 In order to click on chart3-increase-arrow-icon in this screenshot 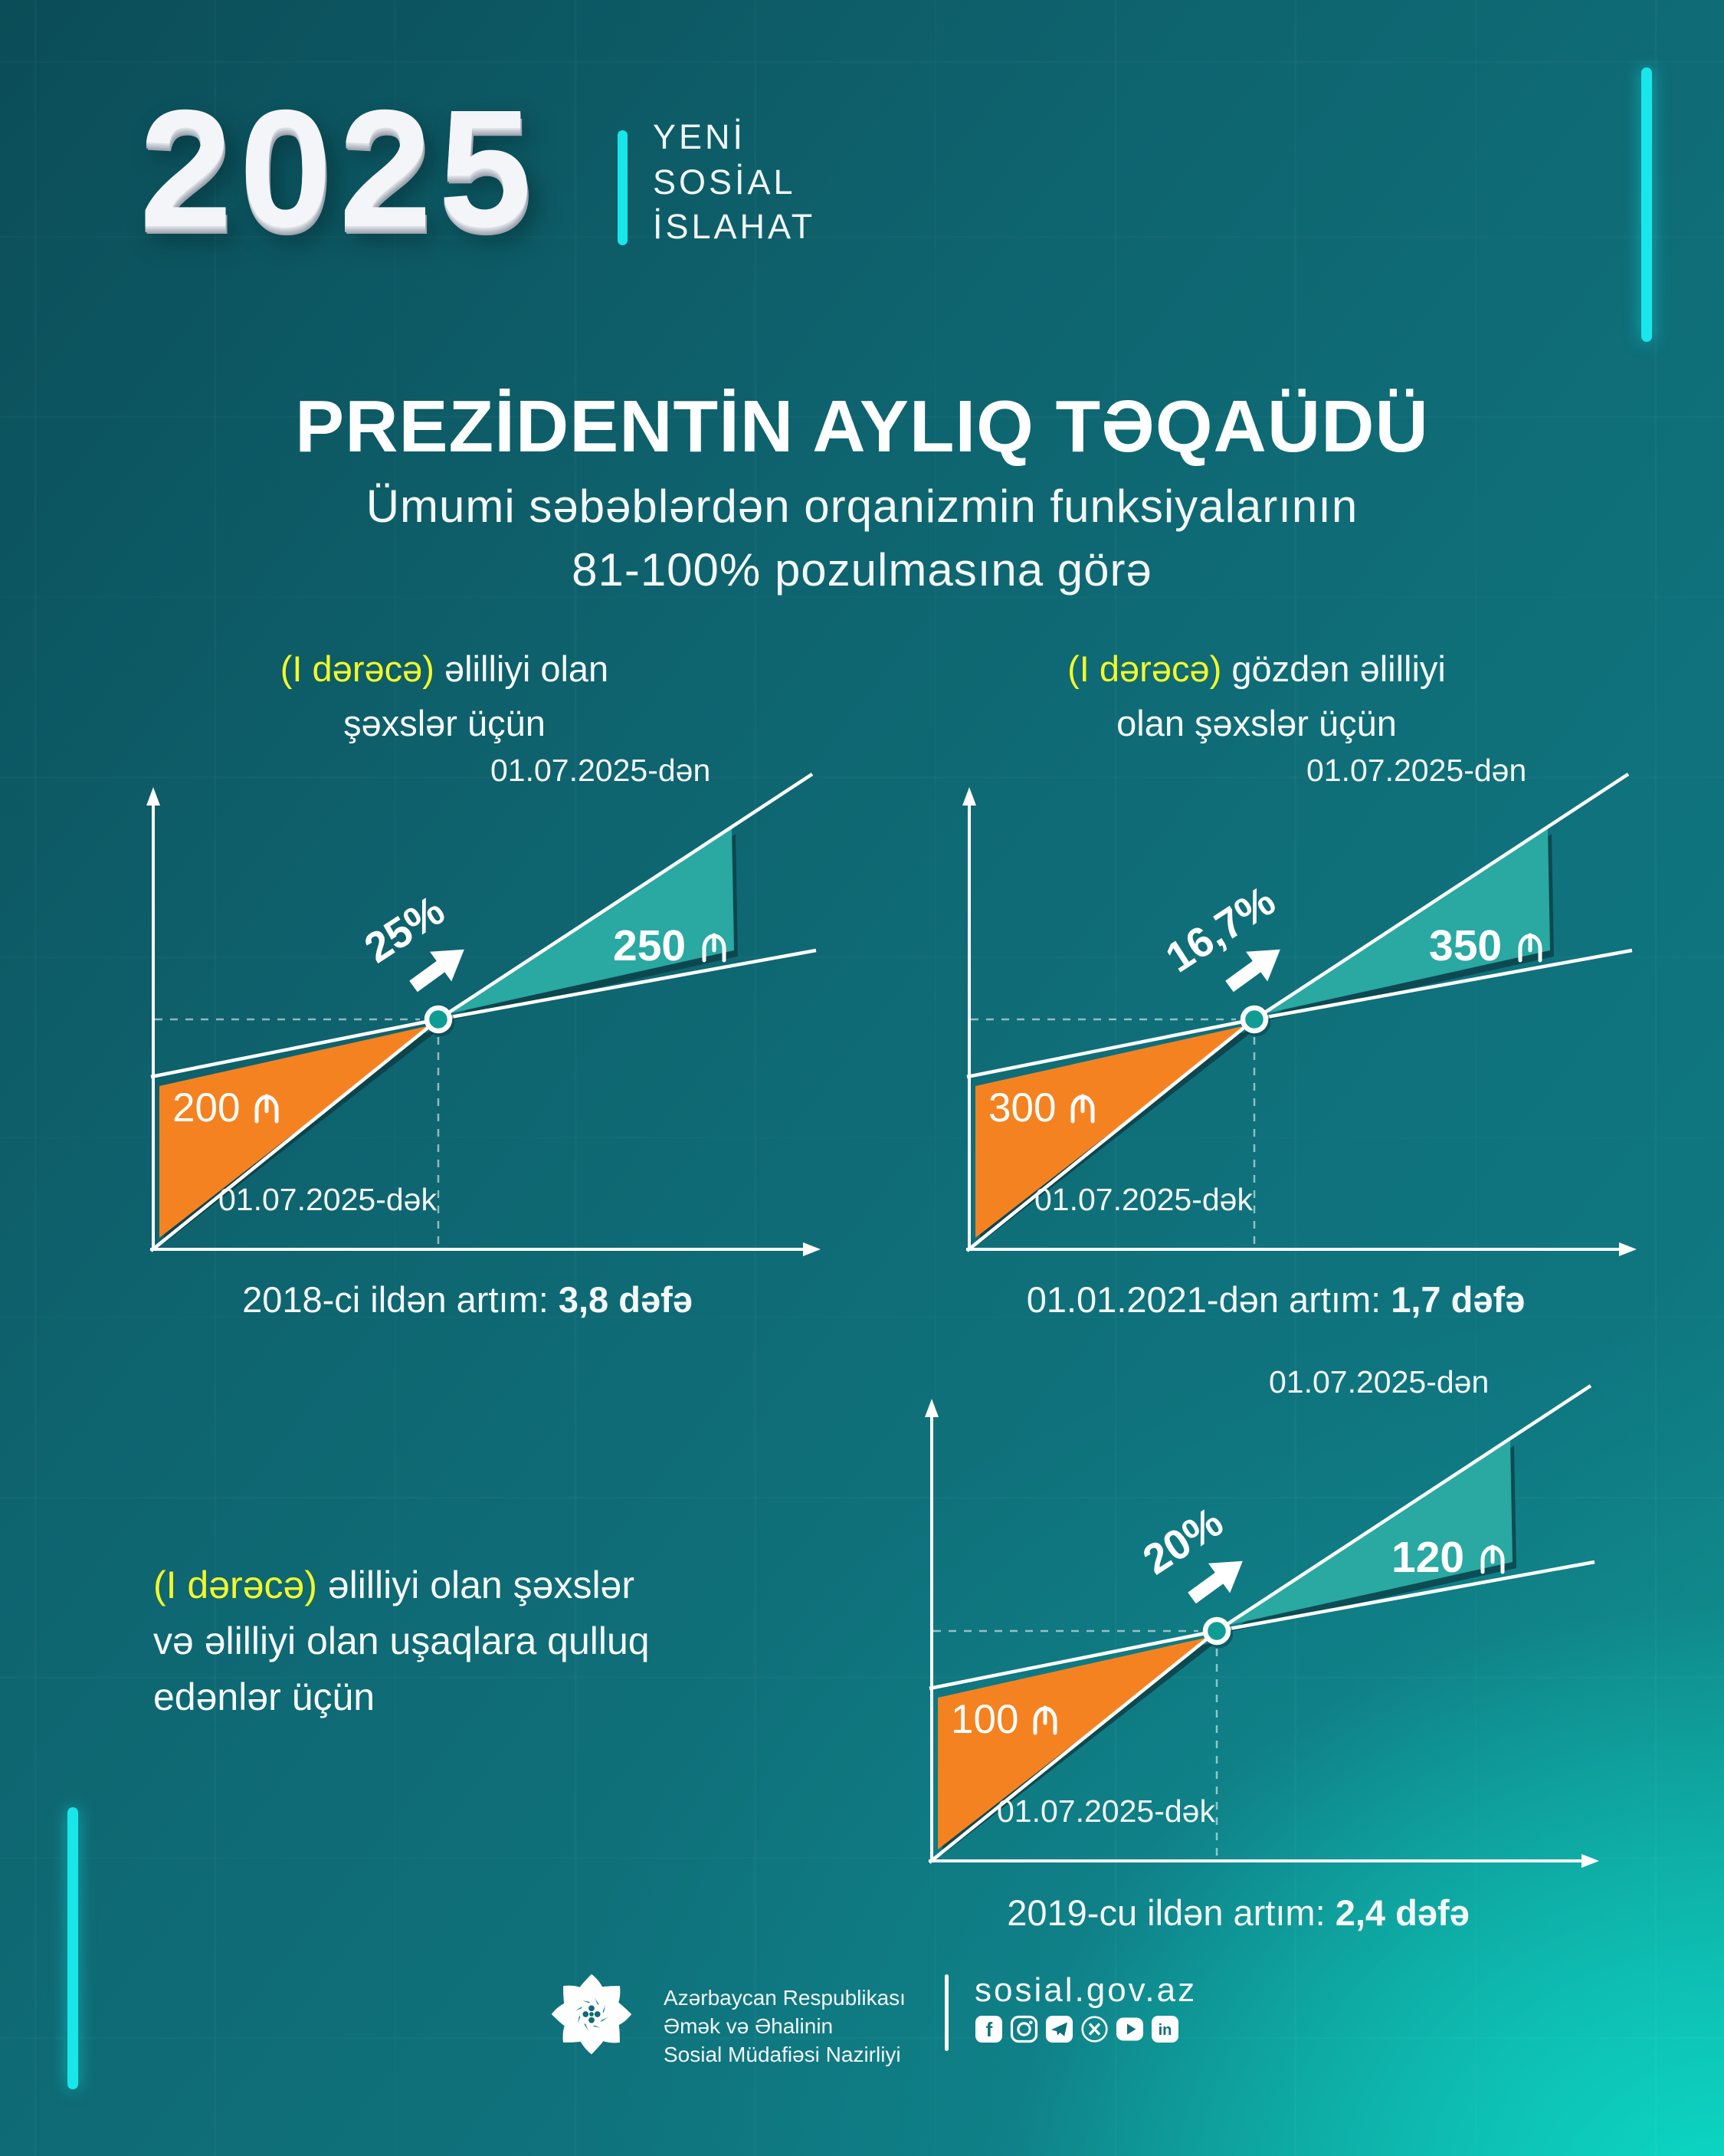, I will do `click(1215, 1582)`.